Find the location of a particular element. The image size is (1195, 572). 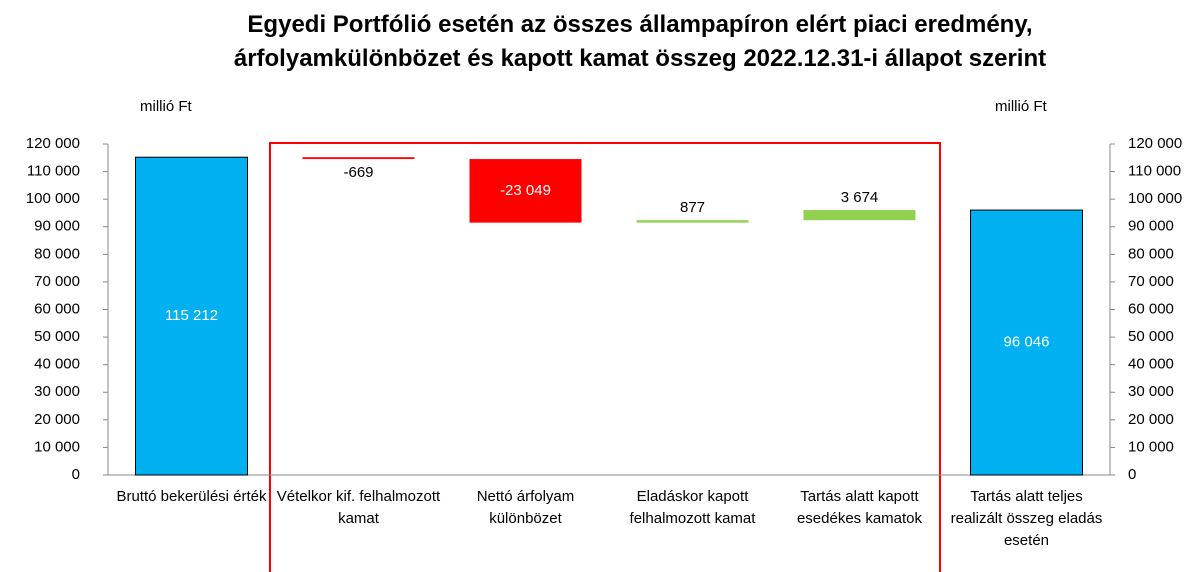

y2-tick-label: 20 000 is located at coordinates (1151, 419).